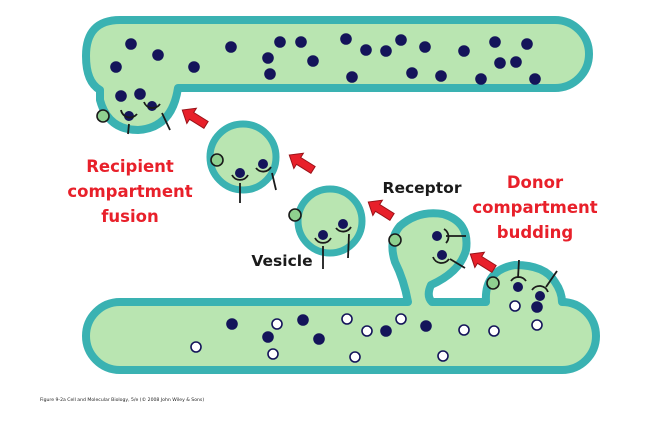 Image resolution: width=655 pixels, height=433 pixels. What do you see at coordinates (522, 280) in the screenshot?
I see `early-bud-receptors` at bounding box center [522, 280].